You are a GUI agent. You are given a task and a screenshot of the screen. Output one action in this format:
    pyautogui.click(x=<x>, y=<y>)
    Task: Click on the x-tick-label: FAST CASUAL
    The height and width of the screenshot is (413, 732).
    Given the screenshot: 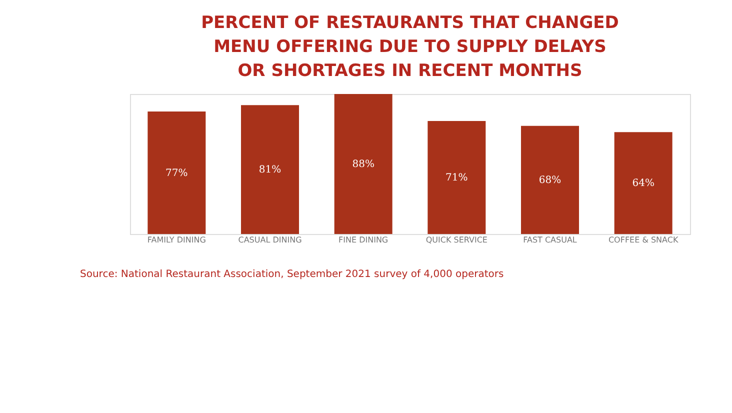 What is the action you would take?
    pyautogui.click(x=550, y=240)
    